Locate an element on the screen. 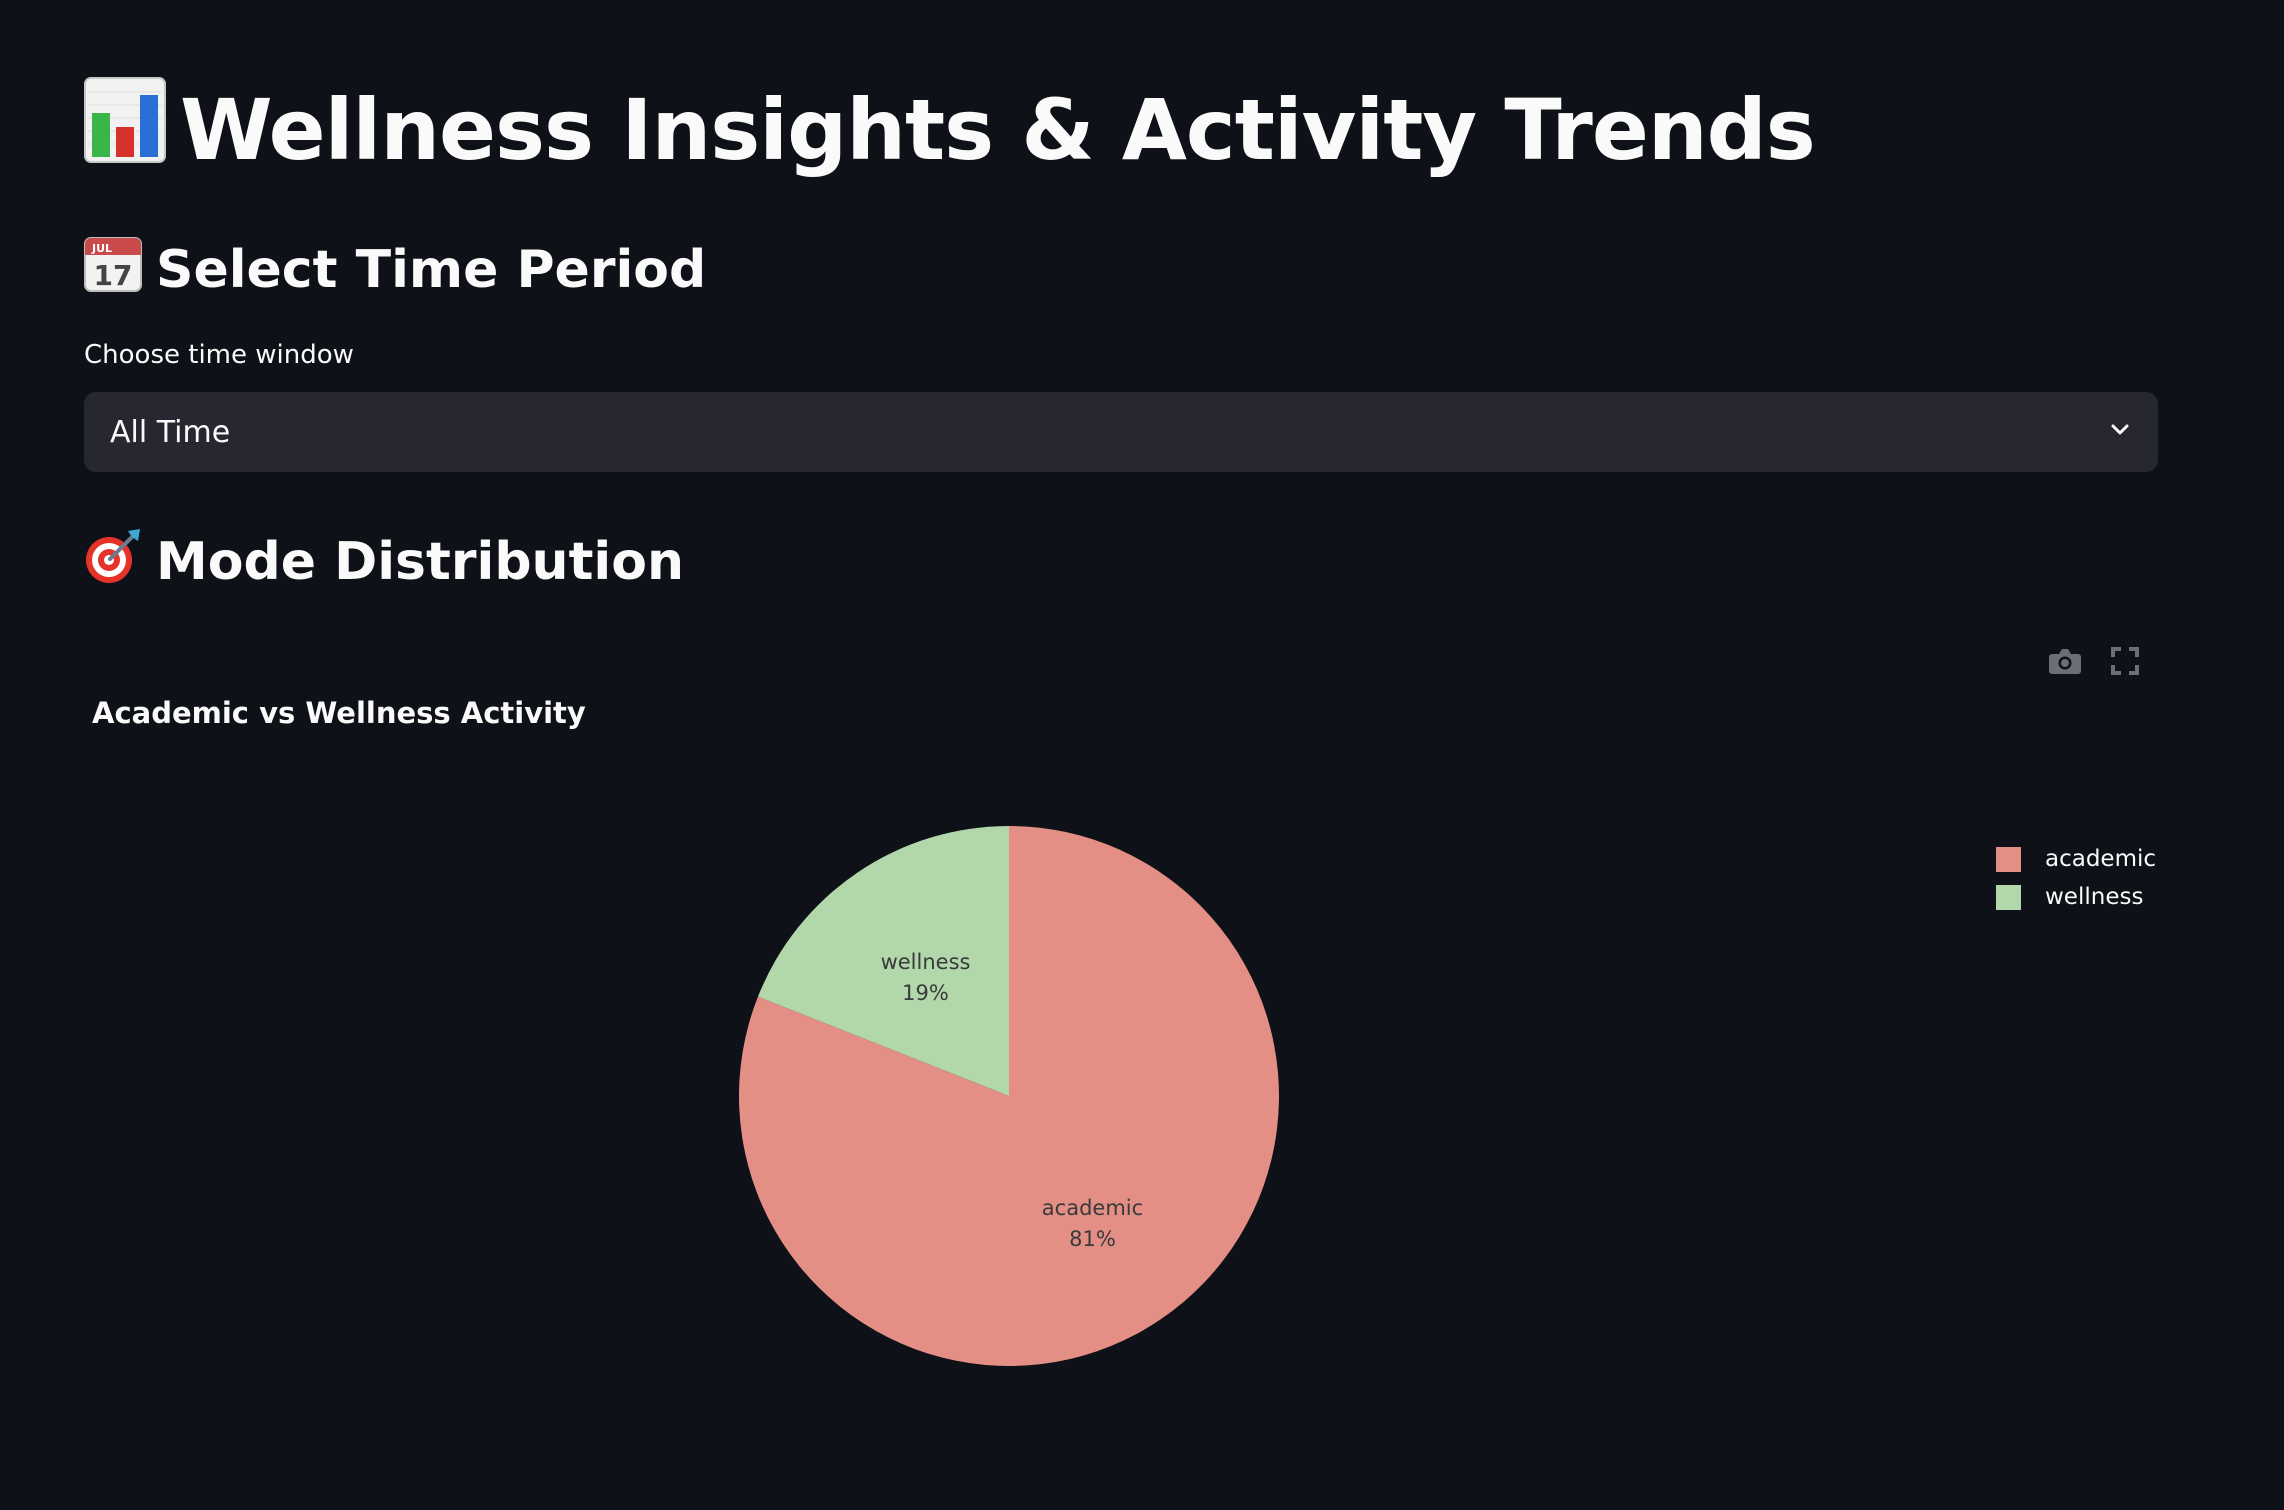 The image size is (2284, 1510). chart-toolbar is located at coordinates (2095, 661).